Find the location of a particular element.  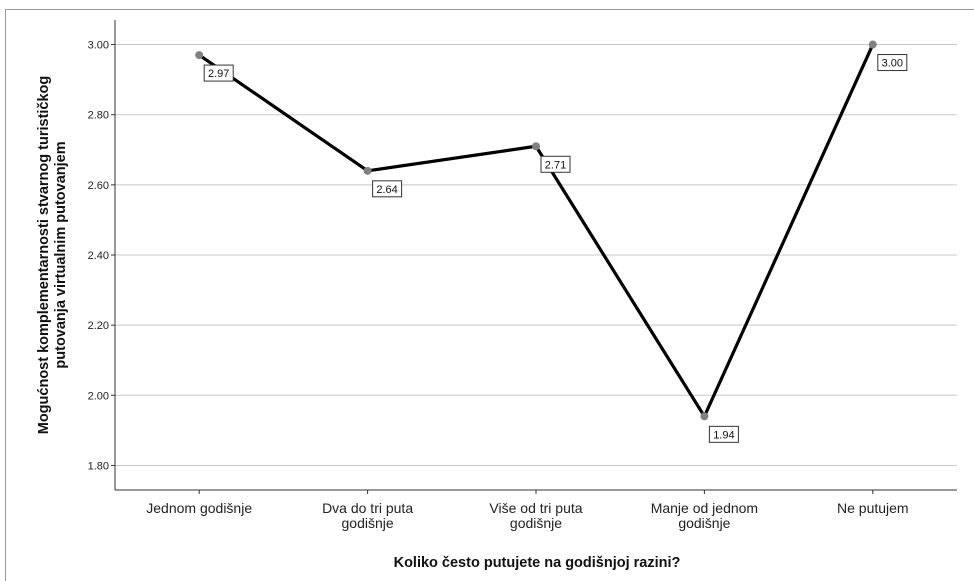

data-label: 2.97 is located at coordinates (218, 73).